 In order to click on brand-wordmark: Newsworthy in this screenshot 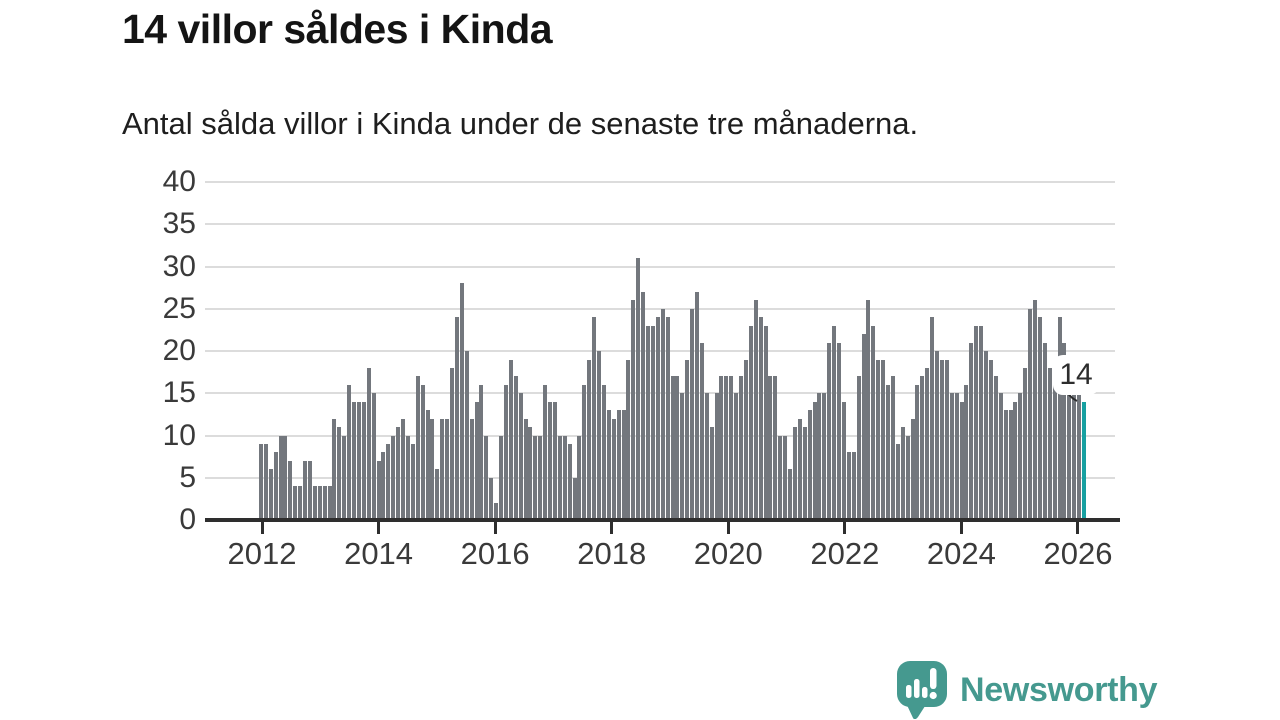, I will do `click(1059, 689)`.